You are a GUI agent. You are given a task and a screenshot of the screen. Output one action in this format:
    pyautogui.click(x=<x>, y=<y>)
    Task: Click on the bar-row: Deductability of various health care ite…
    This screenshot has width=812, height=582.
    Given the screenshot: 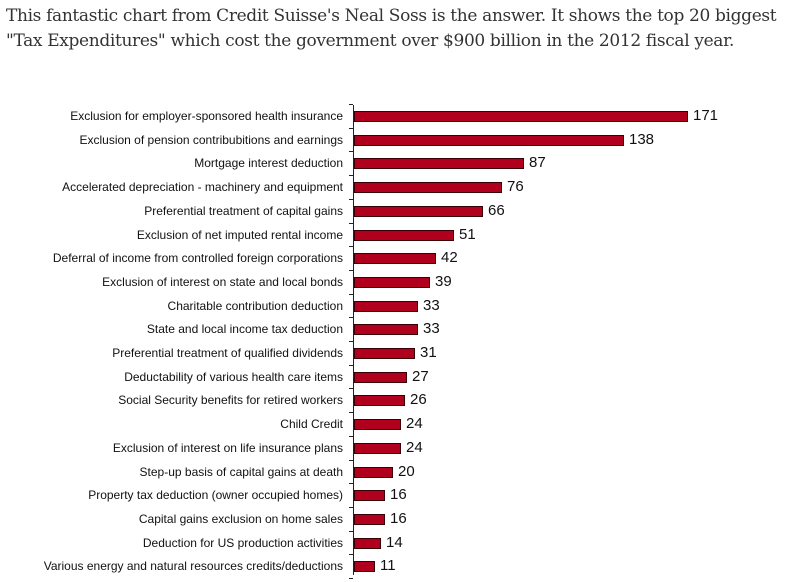 What is the action you would take?
    pyautogui.click(x=406, y=377)
    